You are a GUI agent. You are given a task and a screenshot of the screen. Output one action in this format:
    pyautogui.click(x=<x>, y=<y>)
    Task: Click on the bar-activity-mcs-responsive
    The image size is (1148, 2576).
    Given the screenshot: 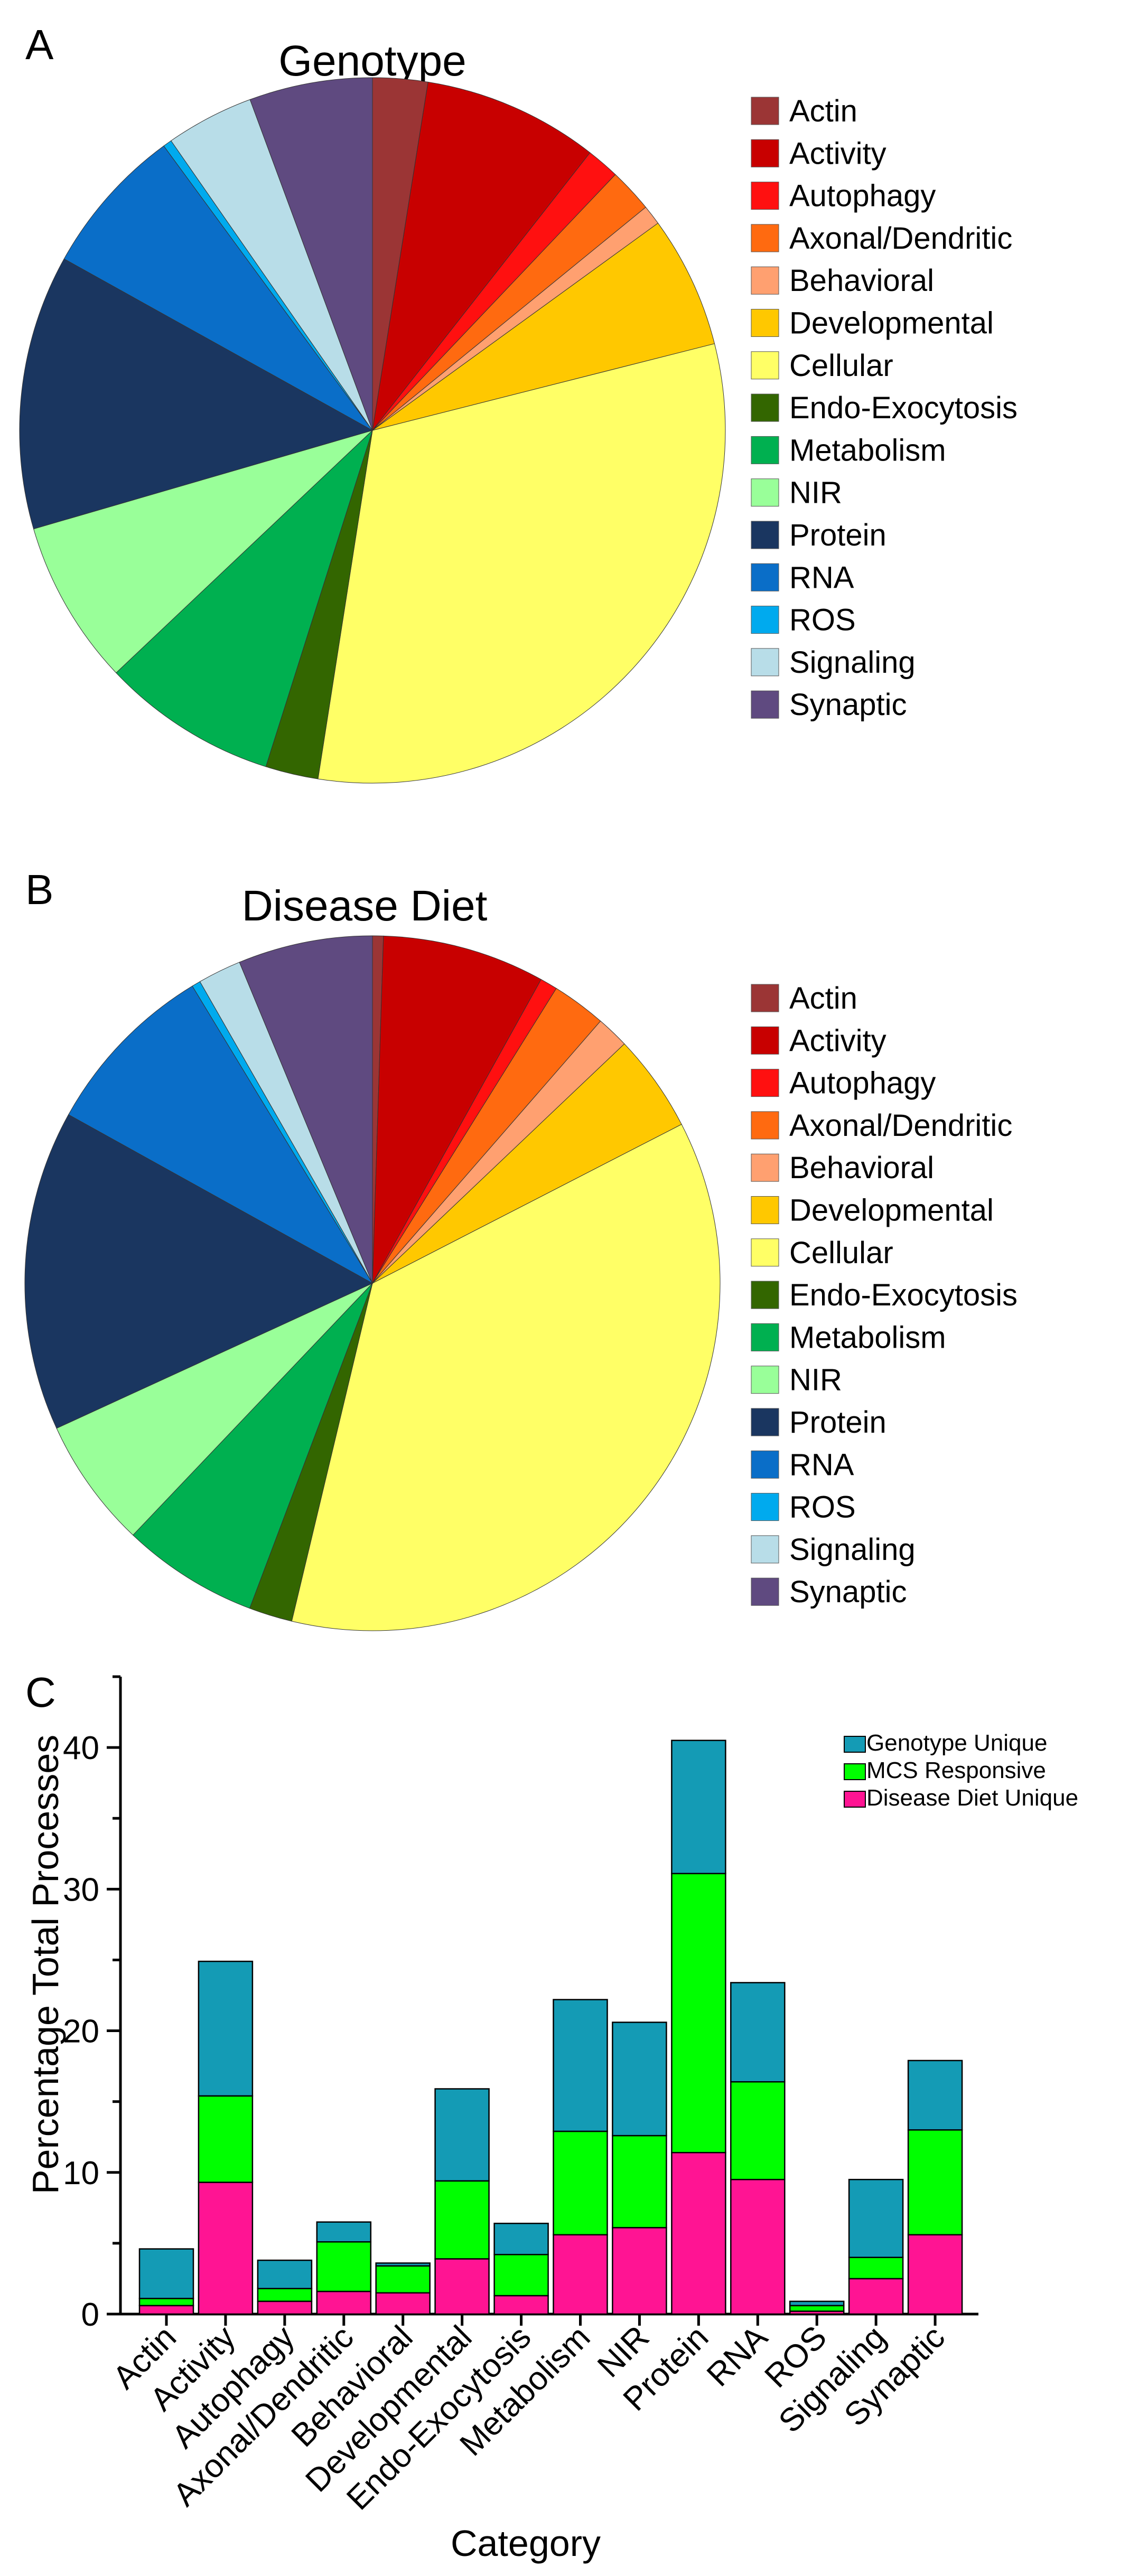 What is the action you would take?
    pyautogui.click(x=226, y=2139)
    